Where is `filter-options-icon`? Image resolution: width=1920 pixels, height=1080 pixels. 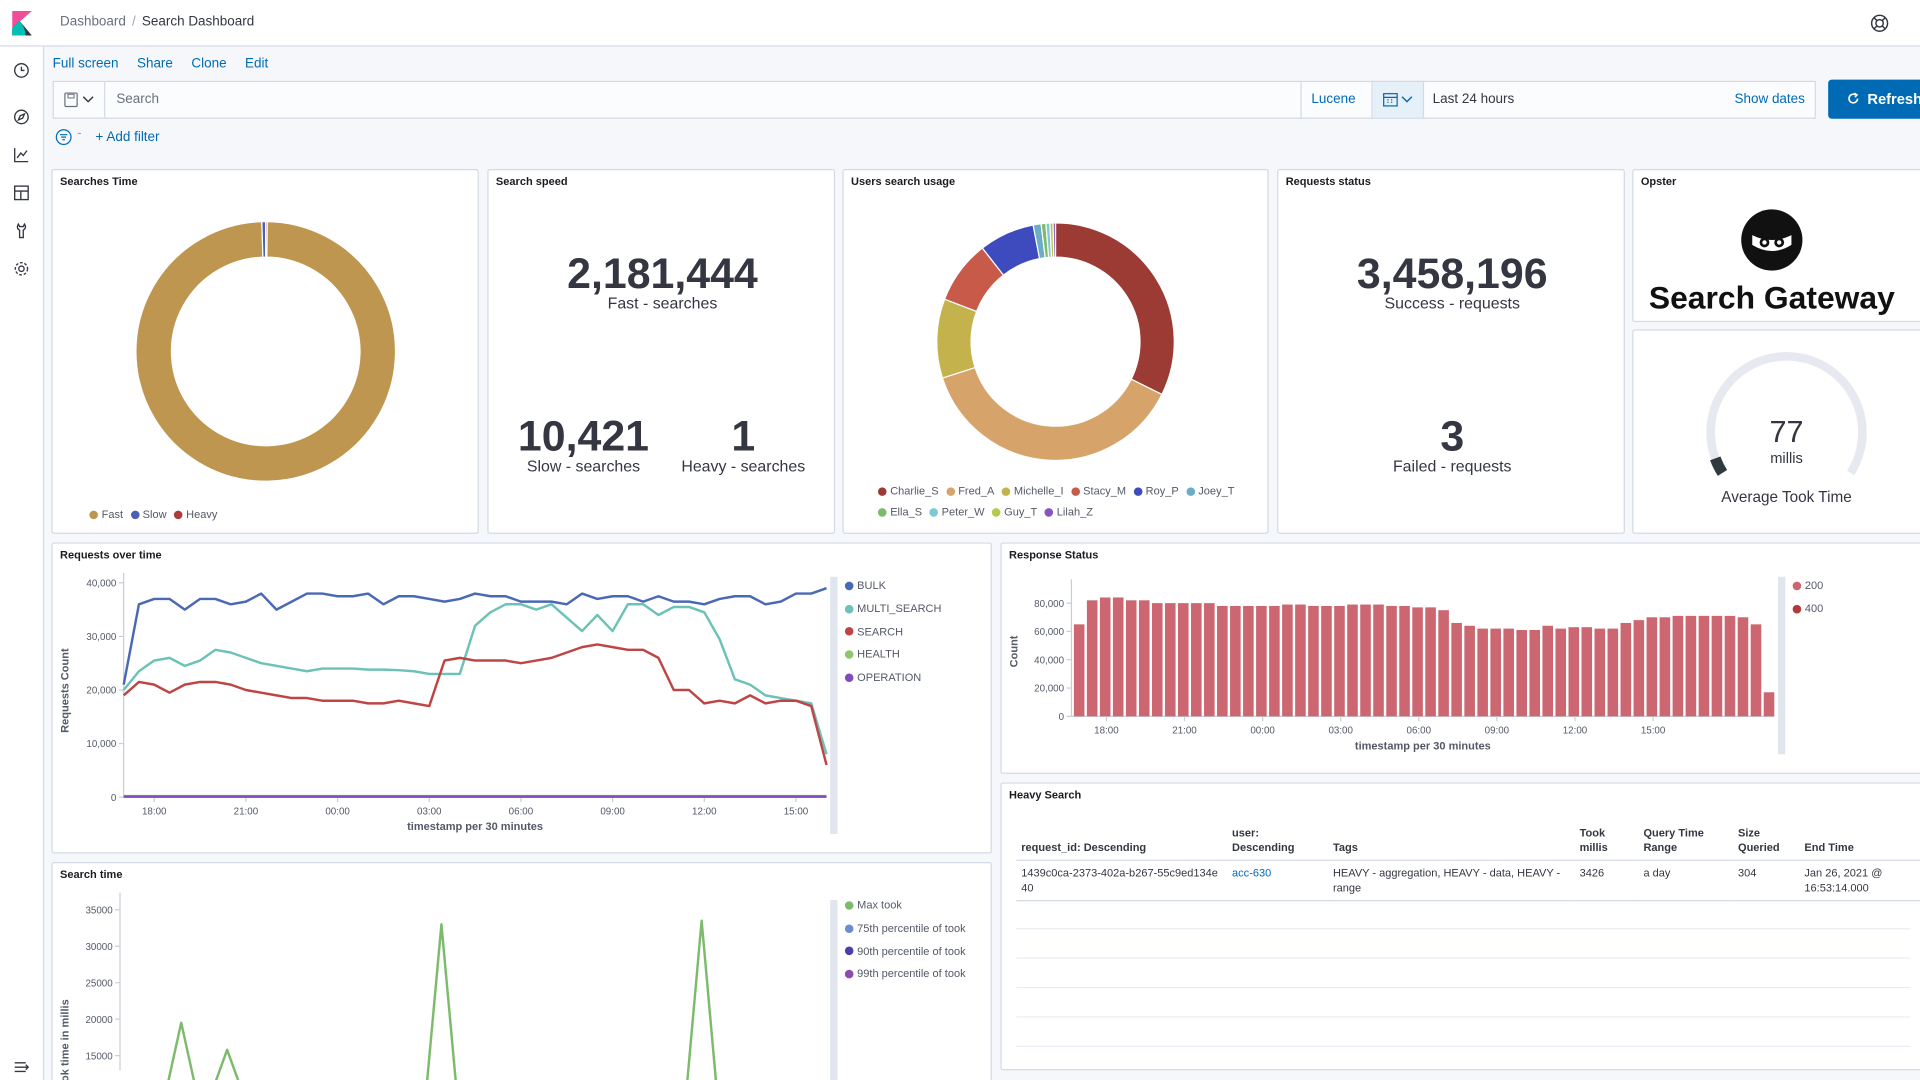
filter-options-icon is located at coordinates (63, 137).